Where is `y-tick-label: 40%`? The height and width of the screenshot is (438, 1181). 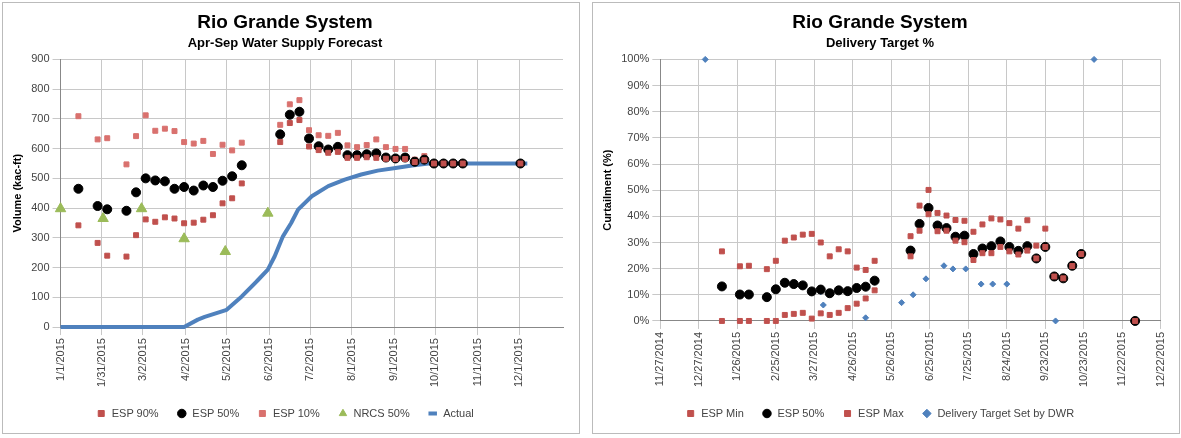
y-tick-label: 40% is located at coordinates (638, 215).